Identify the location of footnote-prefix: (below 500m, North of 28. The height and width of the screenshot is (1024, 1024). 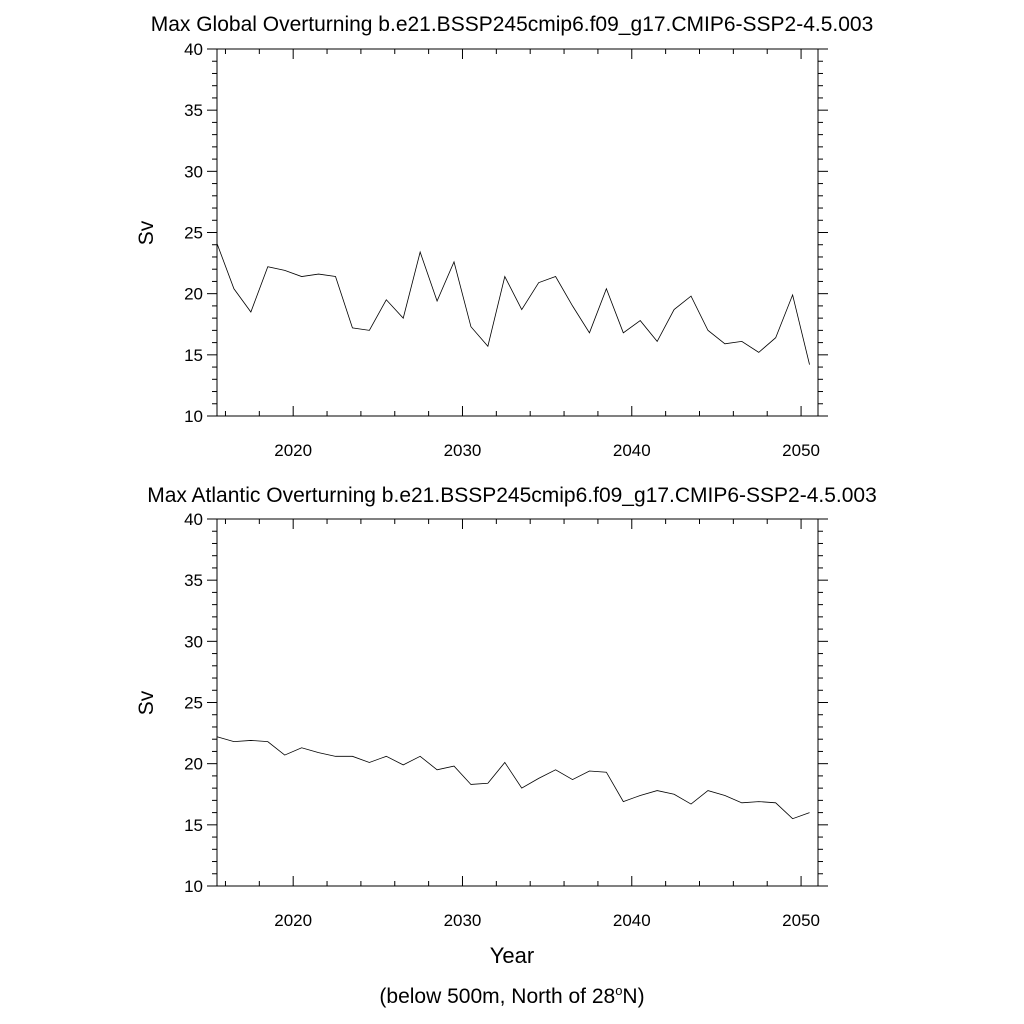
(497, 996).